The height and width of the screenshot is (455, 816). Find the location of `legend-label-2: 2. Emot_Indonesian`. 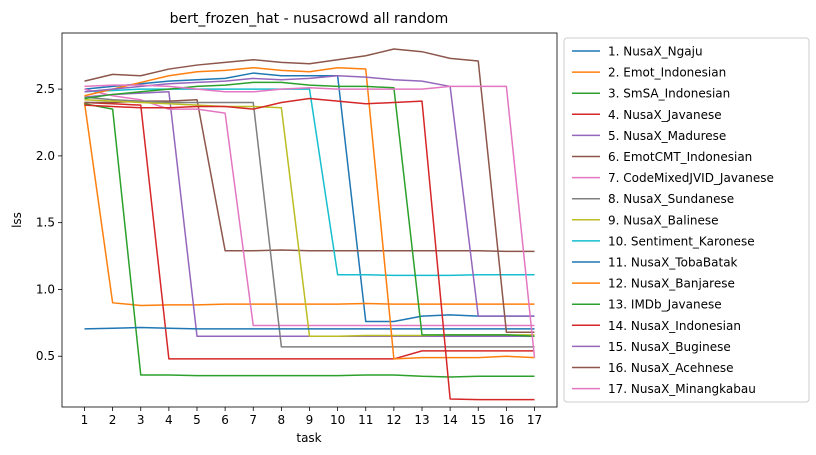

legend-label-2: 2. Emot_Indonesian is located at coordinates (667, 73).